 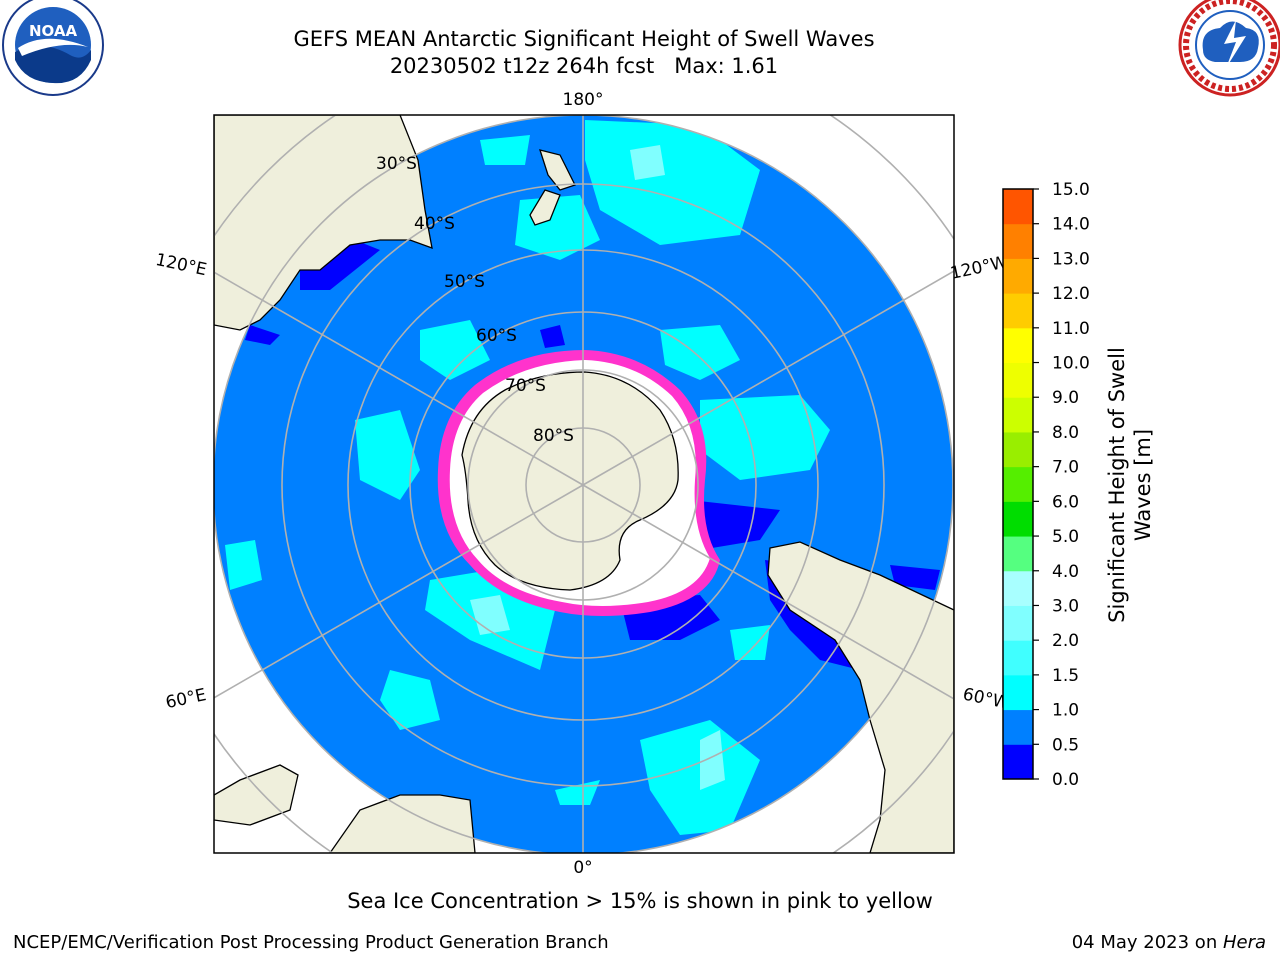 I want to click on swell-patches-pale, so click(x=597, y=467).